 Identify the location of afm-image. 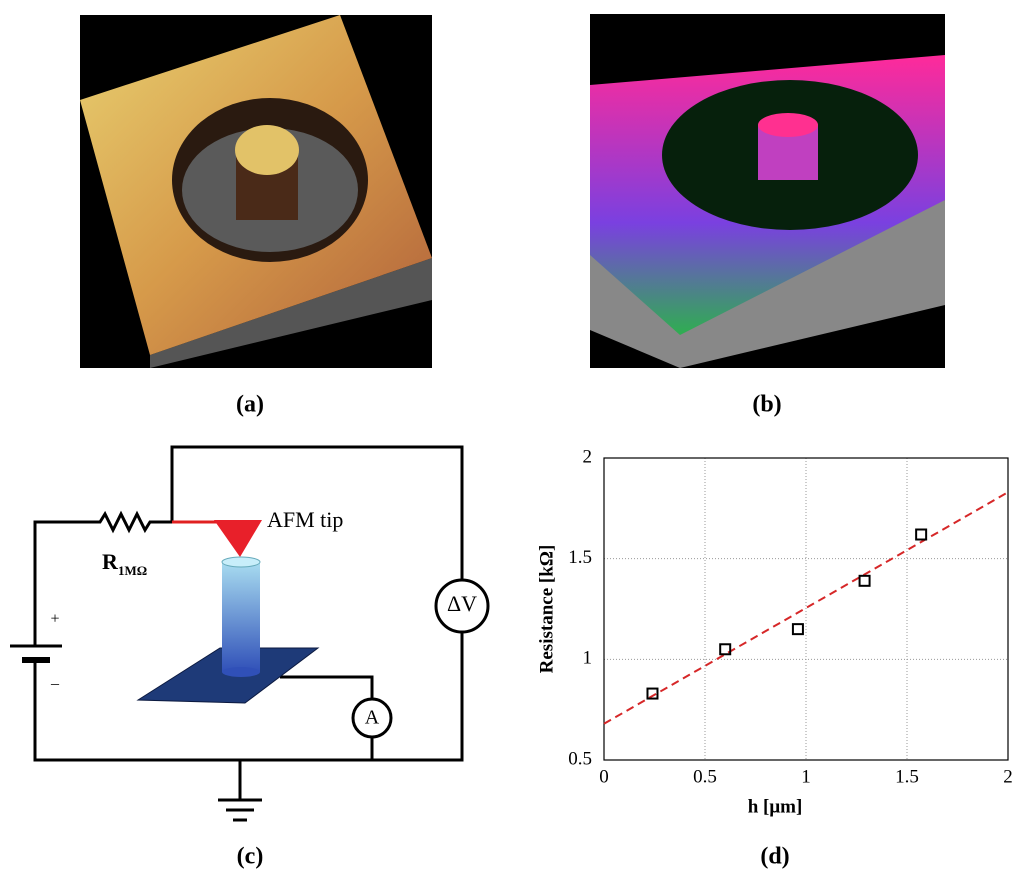
(256, 191).